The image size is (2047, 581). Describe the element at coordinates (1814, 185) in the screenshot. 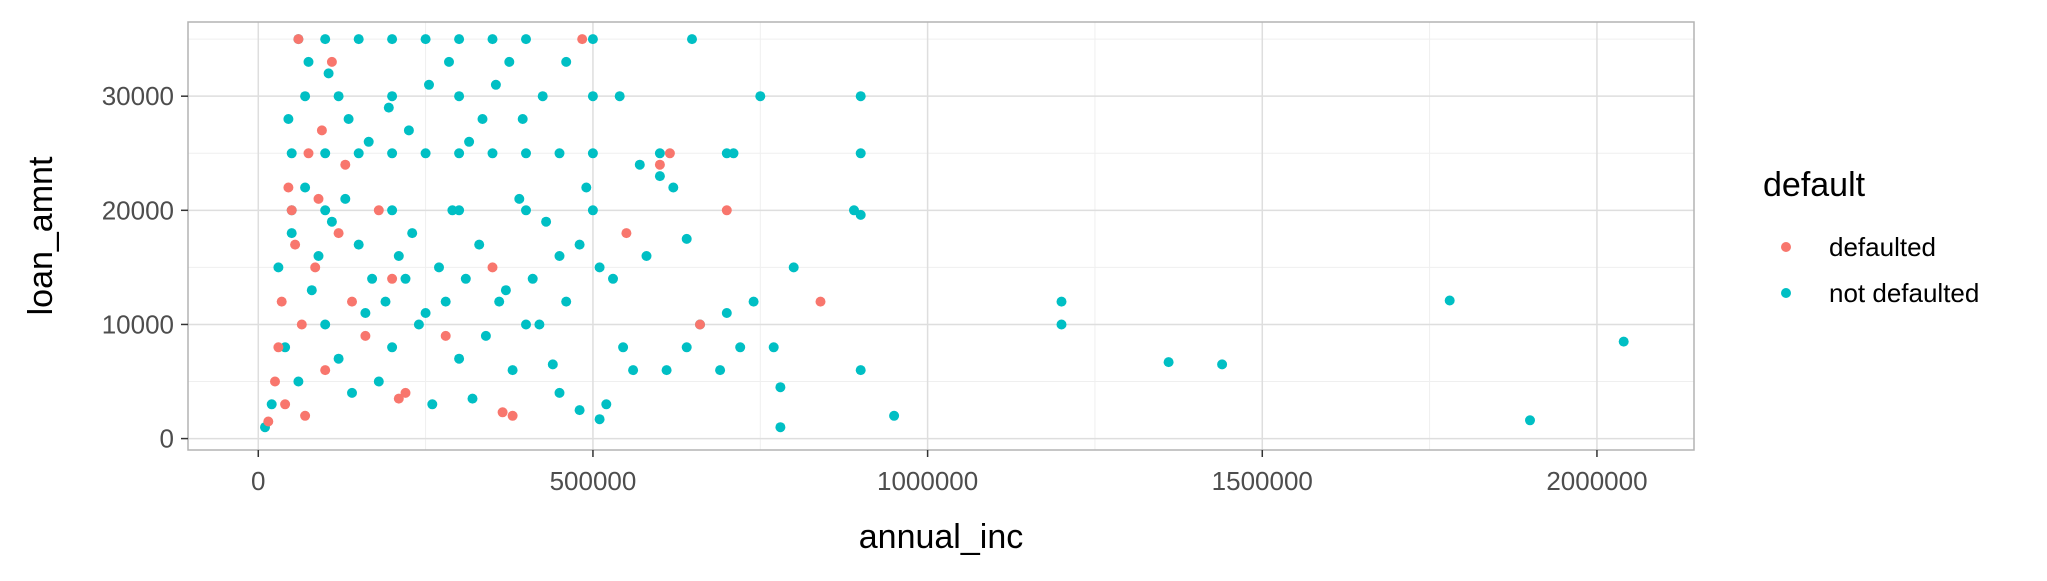

I see `legend-title: default` at that location.